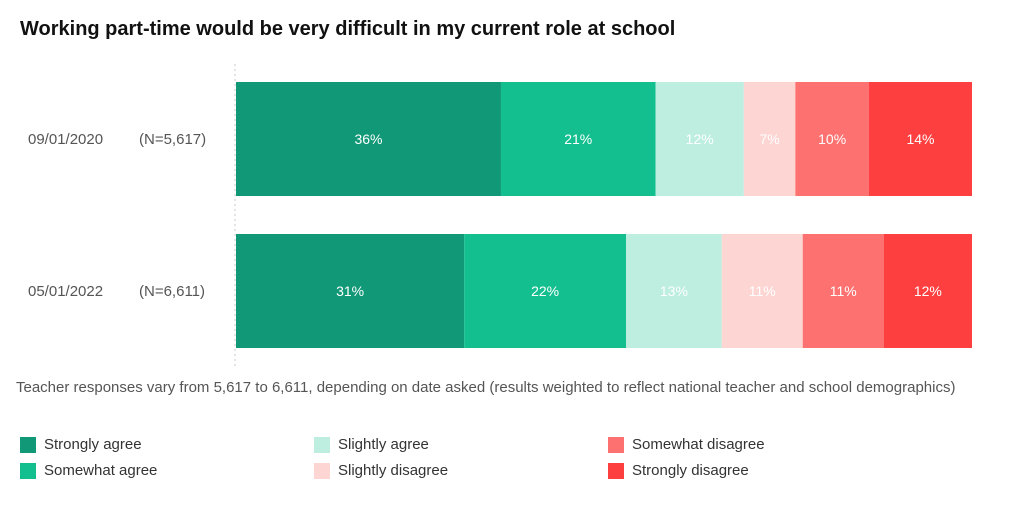 The width and height of the screenshot is (1024, 512). I want to click on legend-item: Slightly agree, so click(371, 444).